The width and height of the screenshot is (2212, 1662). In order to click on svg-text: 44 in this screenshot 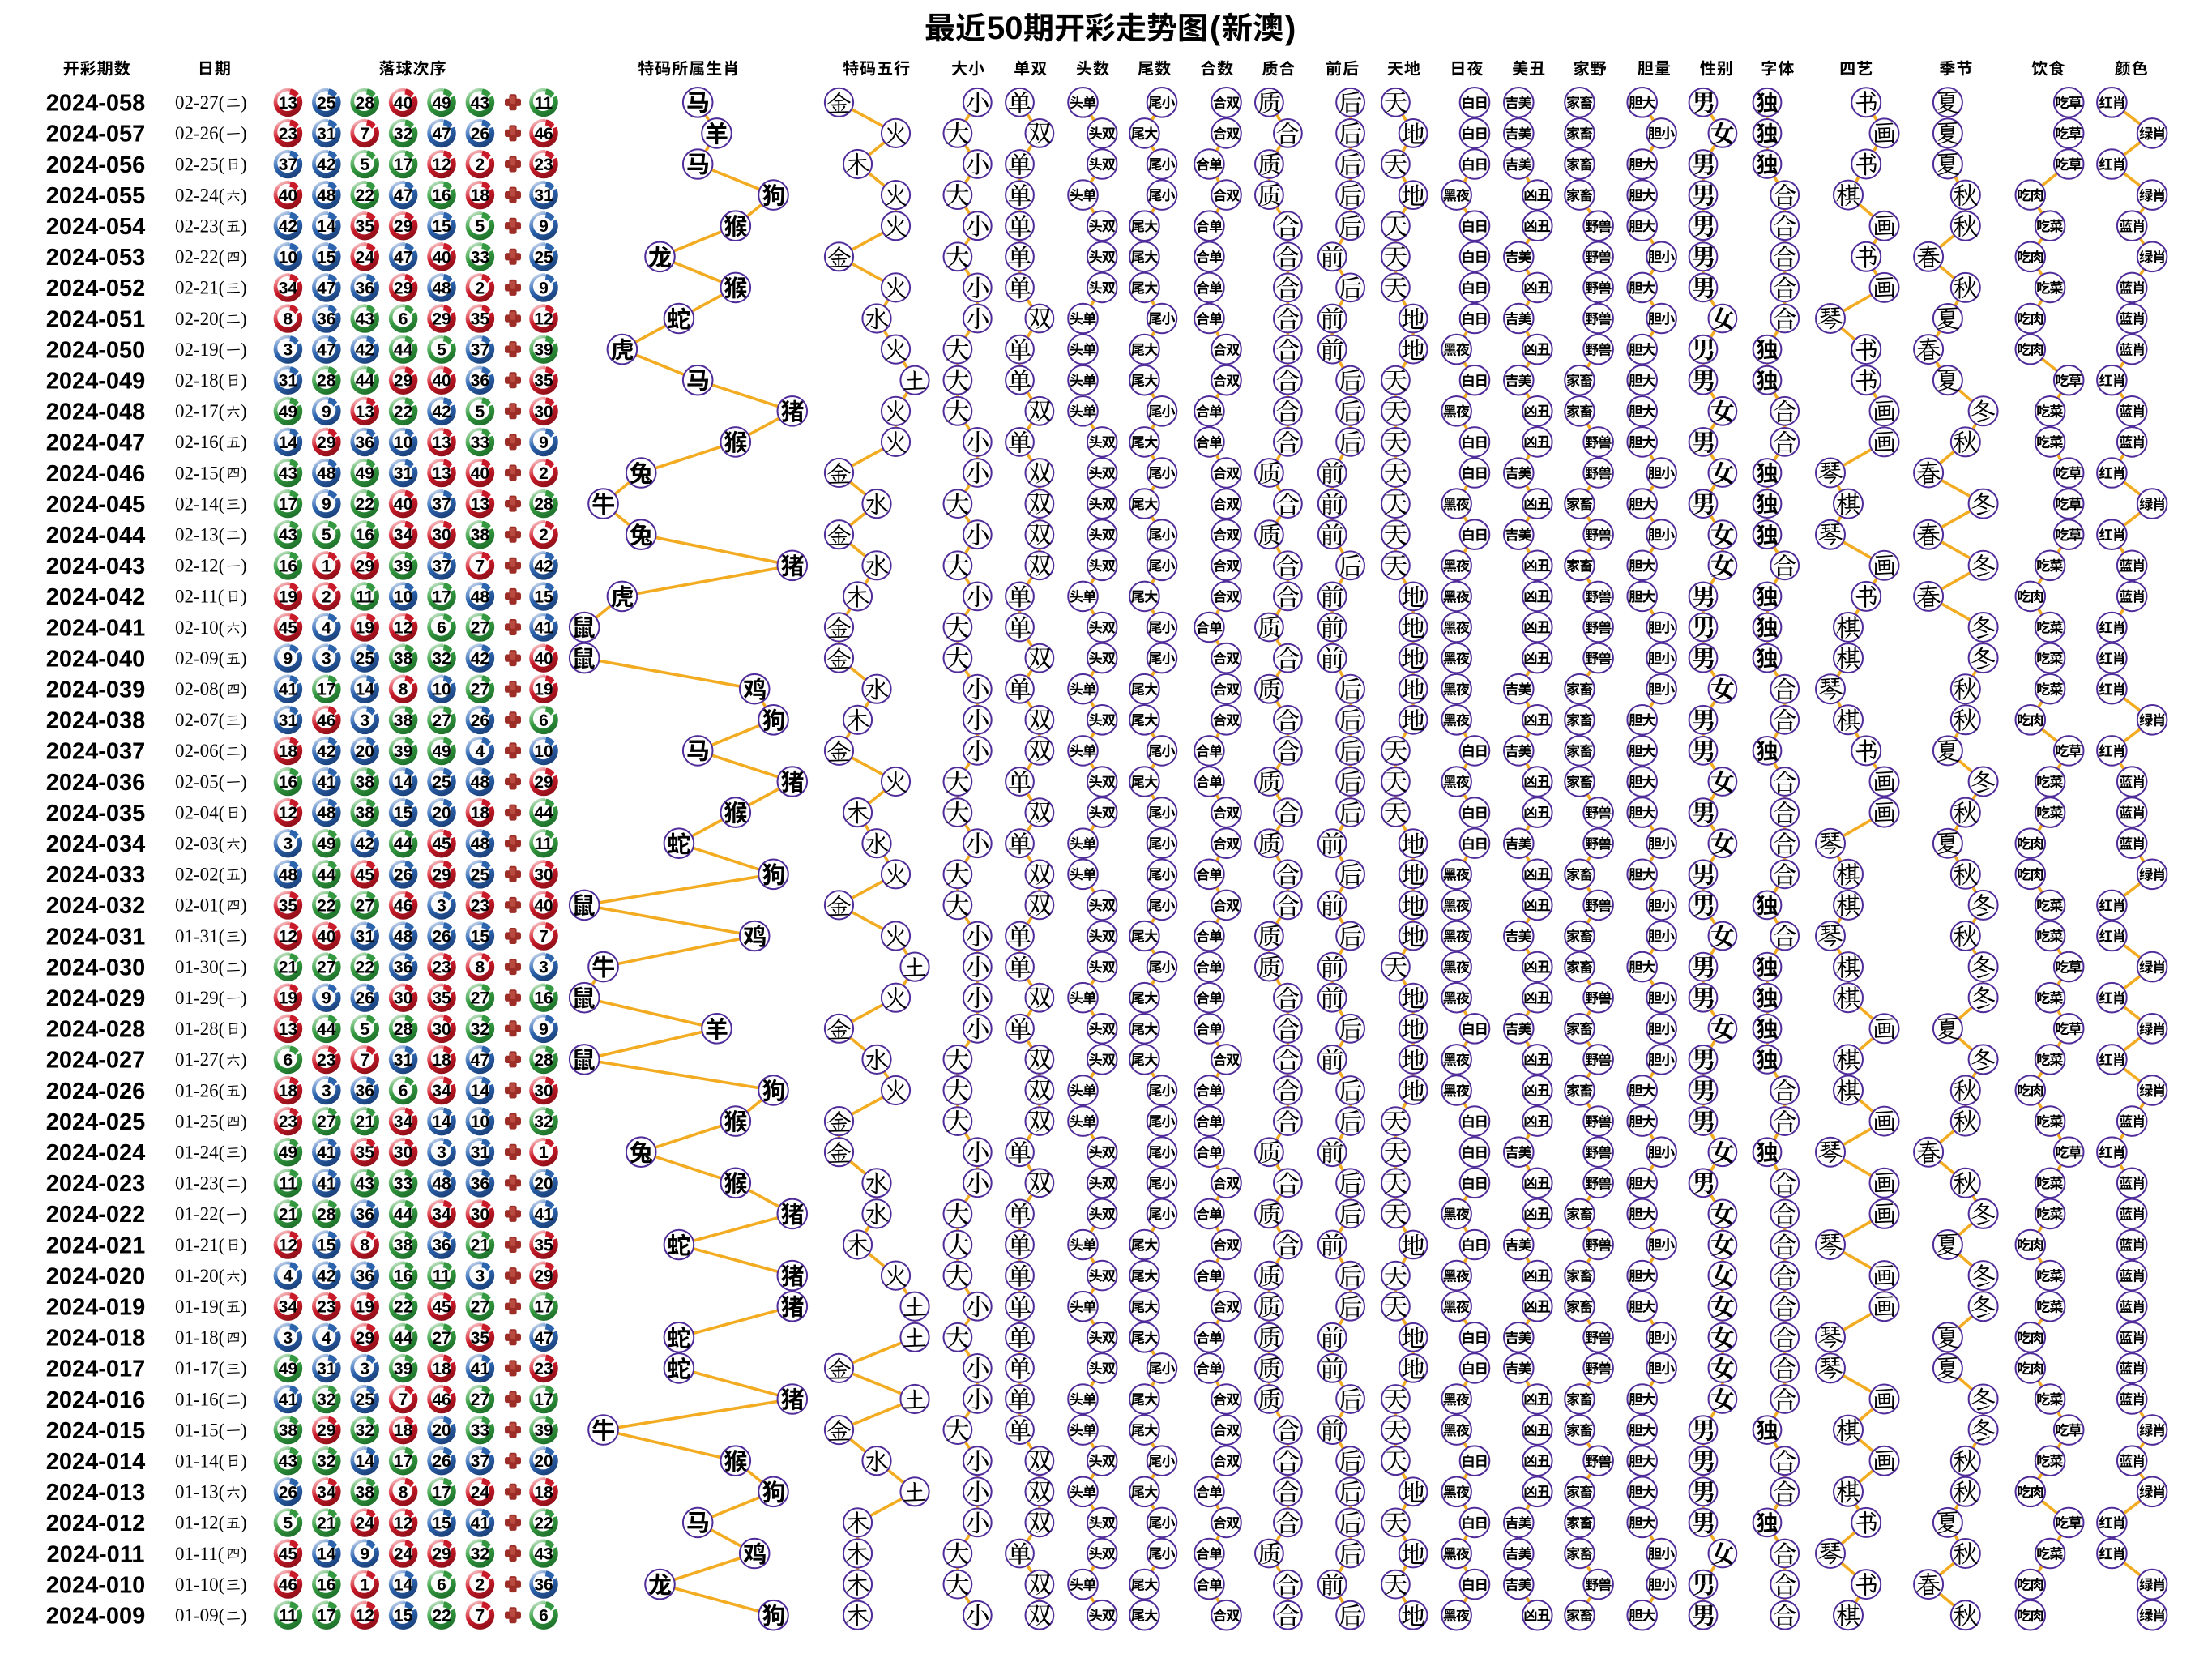, I will do `click(543, 813)`.